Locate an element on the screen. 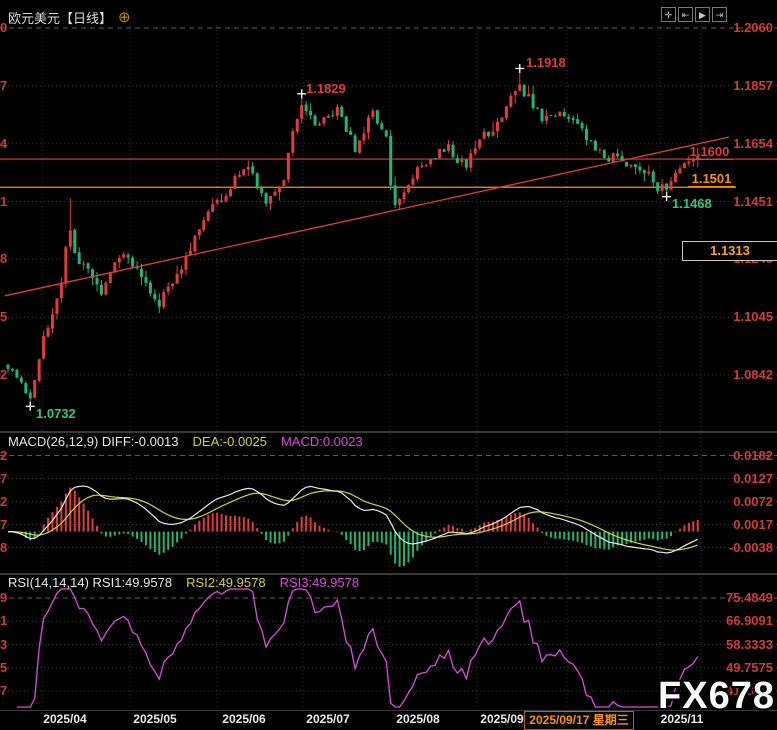  rsi-axis-left-digit: 7 is located at coordinates (4, 690).